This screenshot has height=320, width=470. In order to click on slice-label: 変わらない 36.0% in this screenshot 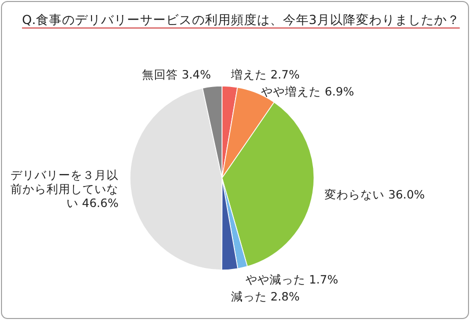, I will do `click(374, 195)`.